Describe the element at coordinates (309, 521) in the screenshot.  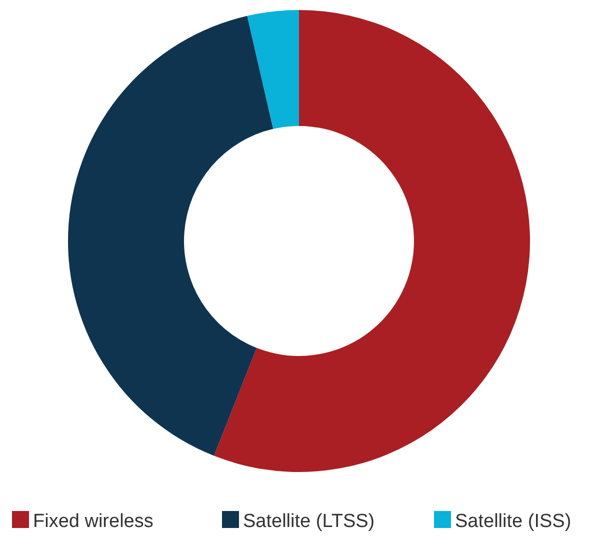
I see `legend-label: Satellite (LTSS)` at that location.